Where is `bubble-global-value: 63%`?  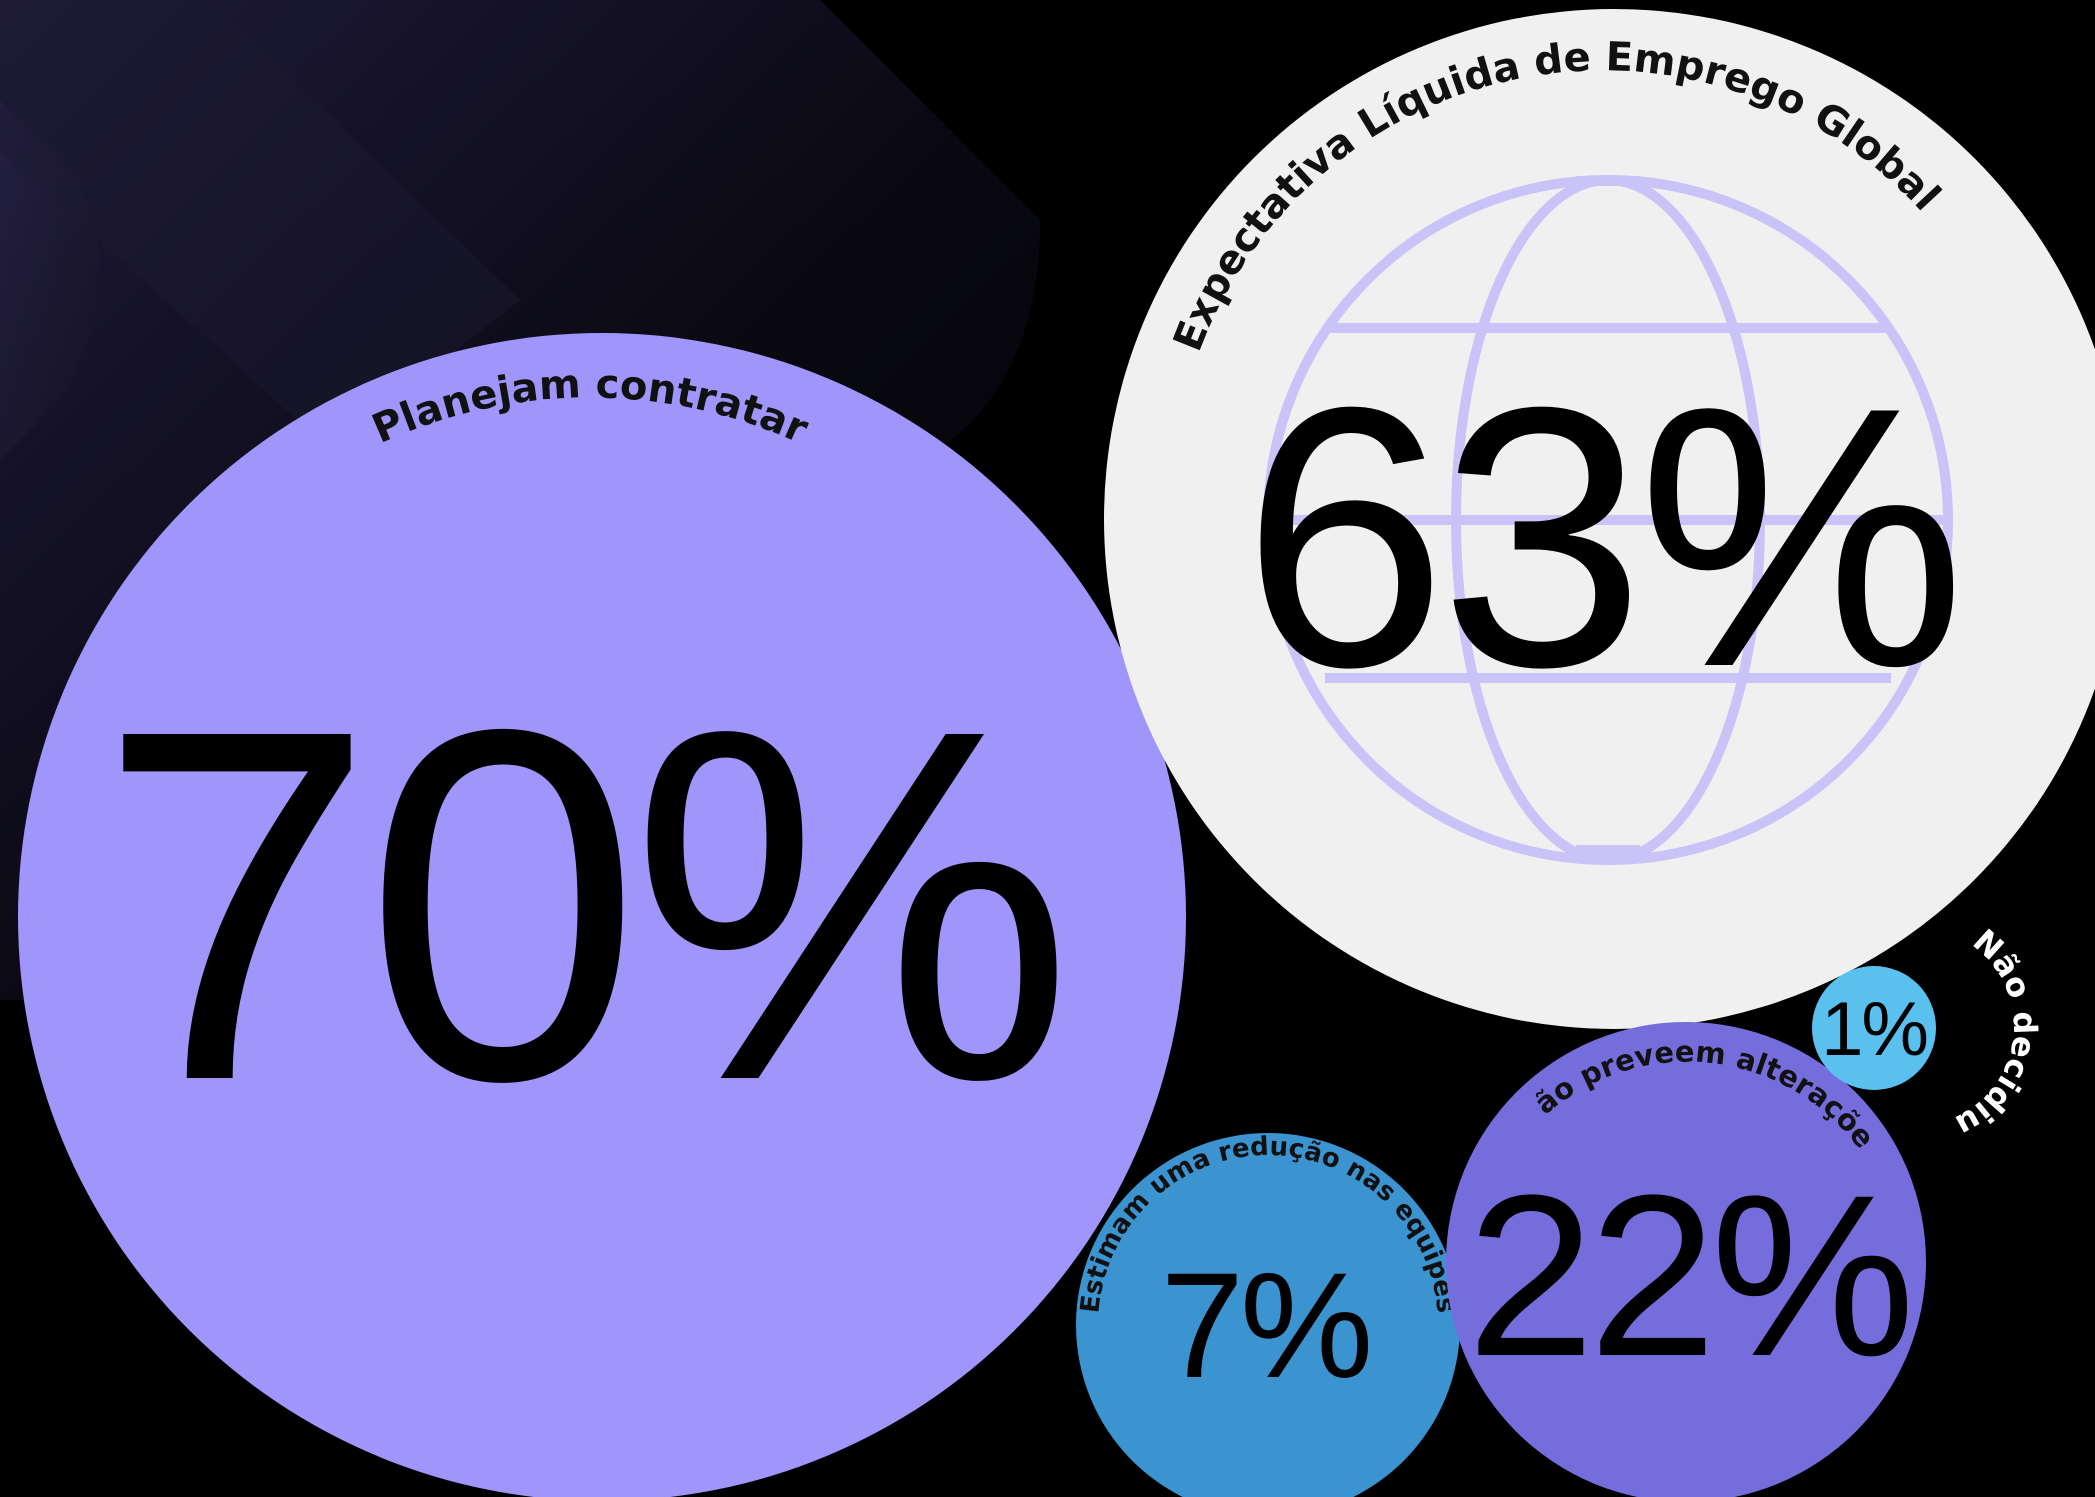
bubble-global-value: 63% is located at coordinates (1600, 537).